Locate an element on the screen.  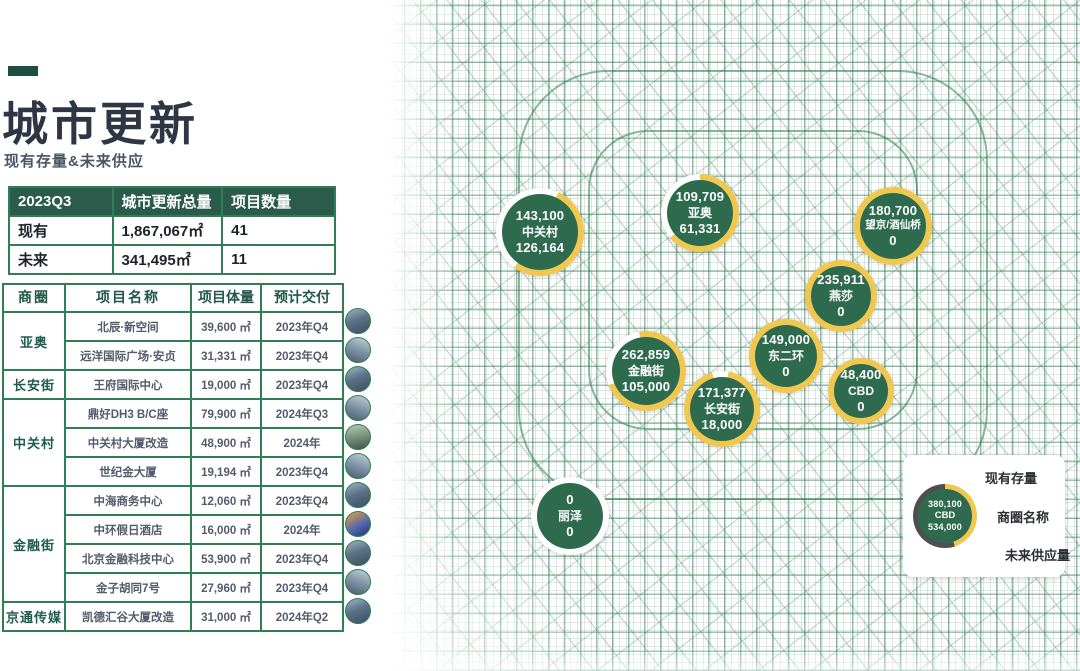
summary-header-quarter: 2023Q3 is located at coordinates (61, 201).